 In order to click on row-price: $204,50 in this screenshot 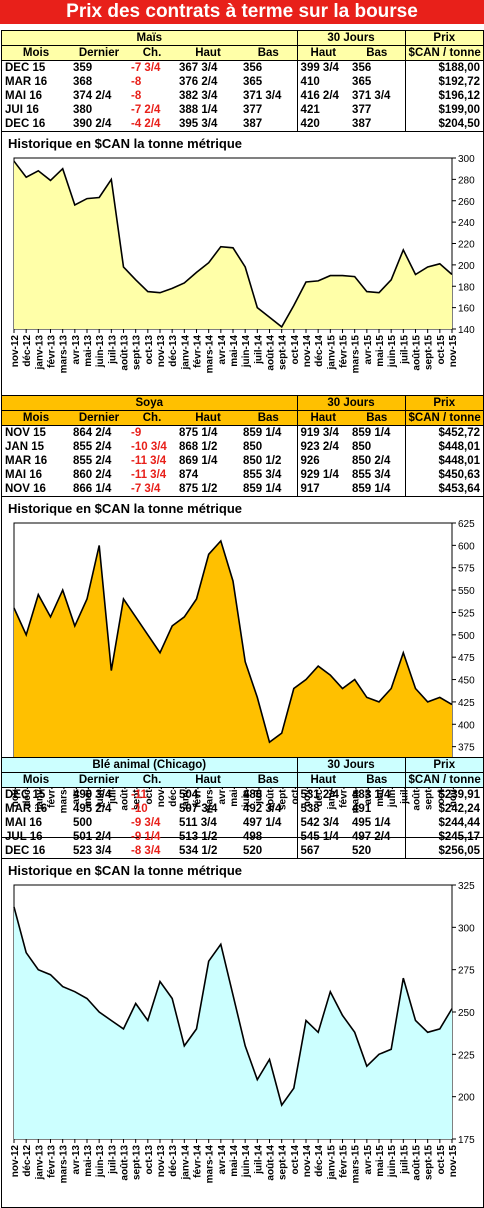, I will do `click(444, 124)`.